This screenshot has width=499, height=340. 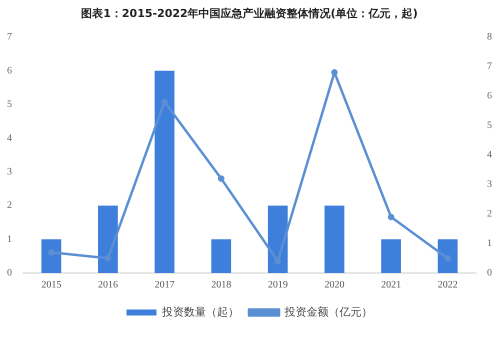 I want to click on y2-tick-label: 5, so click(x=489, y=126).